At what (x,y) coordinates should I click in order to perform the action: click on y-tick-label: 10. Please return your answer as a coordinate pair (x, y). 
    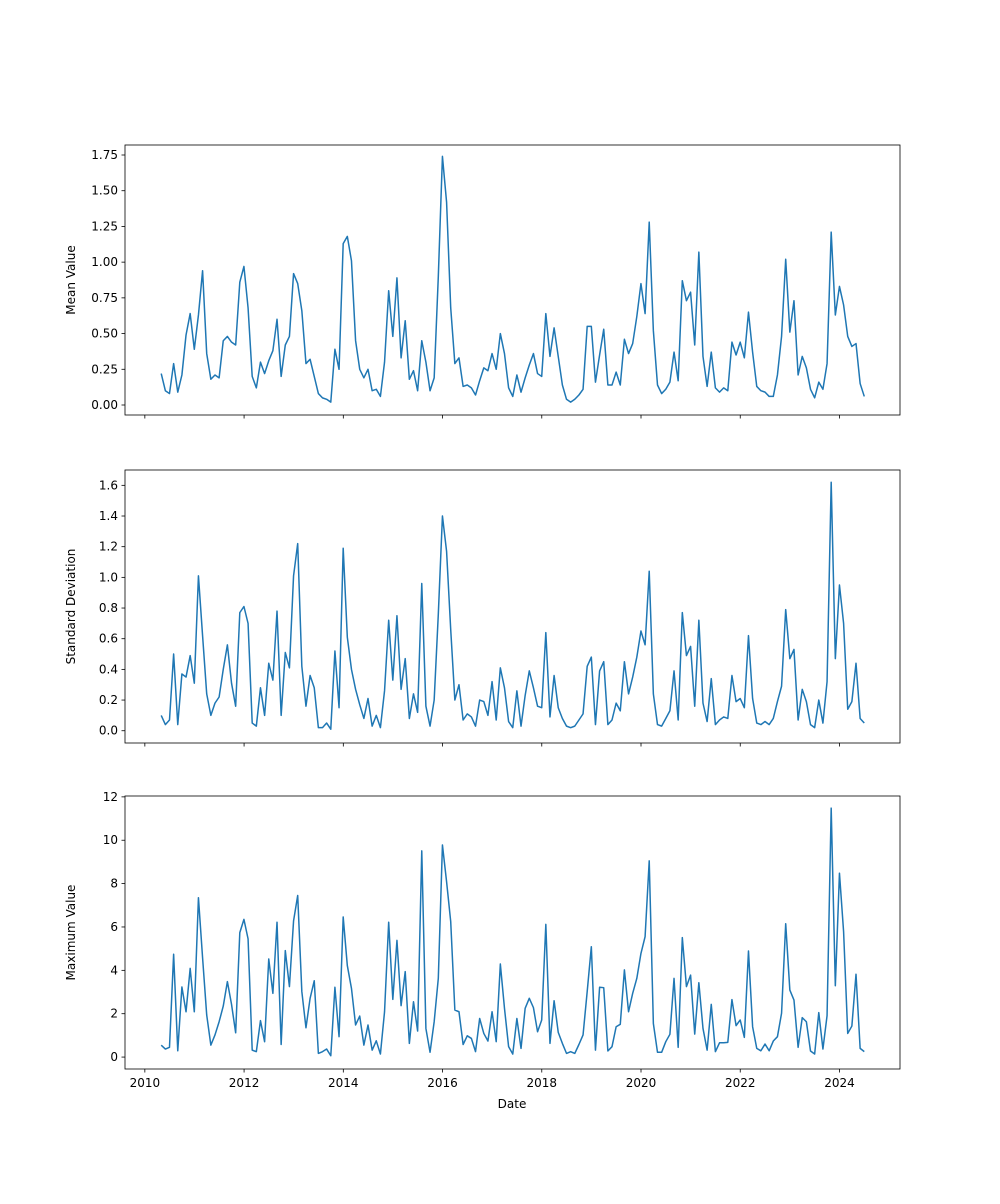
    Looking at the image, I should click on (110, 840).